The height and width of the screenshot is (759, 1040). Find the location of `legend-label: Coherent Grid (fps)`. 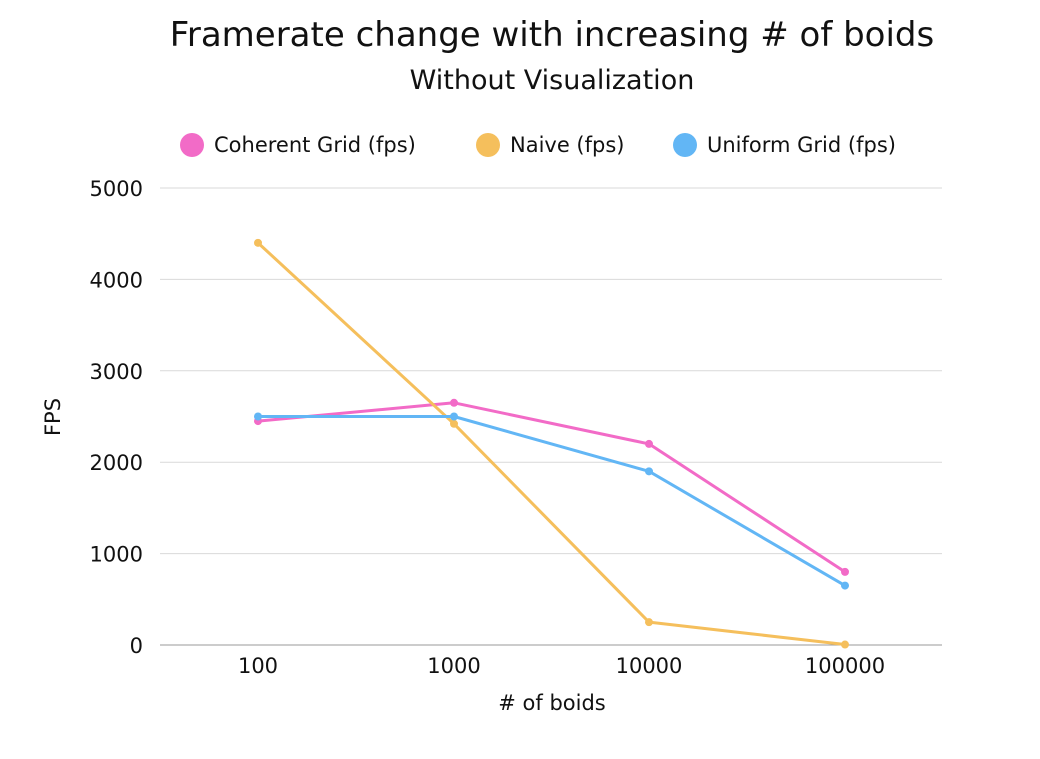

legend-label: Coherent Grid (fps) is located at coordinates (315, 145).